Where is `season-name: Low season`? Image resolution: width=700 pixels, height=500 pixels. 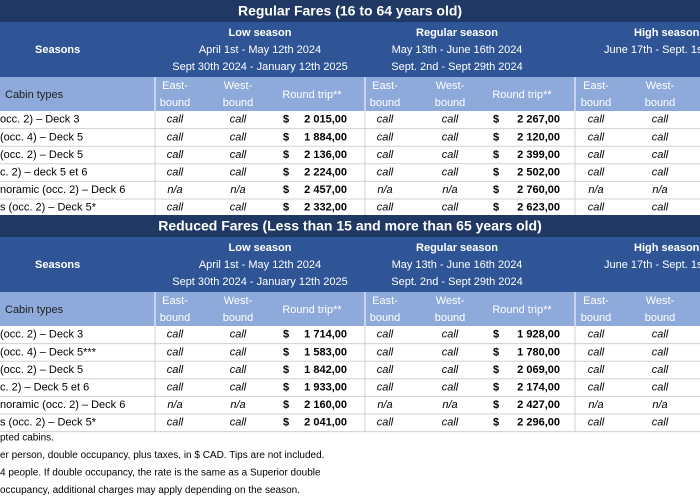 season-name: Low season is located at coordinates (260, 248).